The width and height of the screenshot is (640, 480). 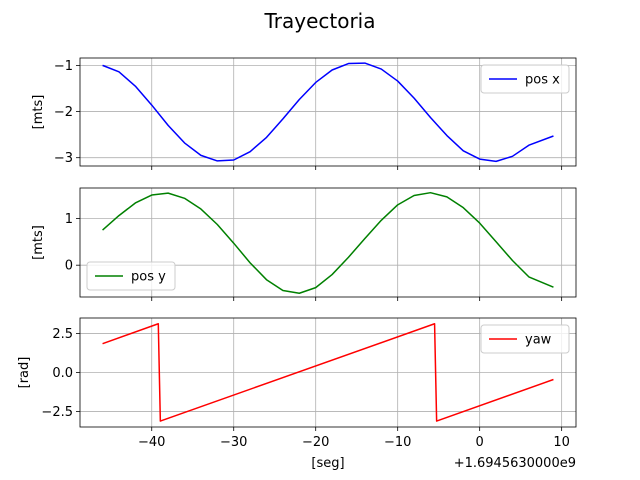 What do you see at coordinates (480, 442) in the screenshot?
I see `x-tick-label: 0` at bounding box center [480, 442].